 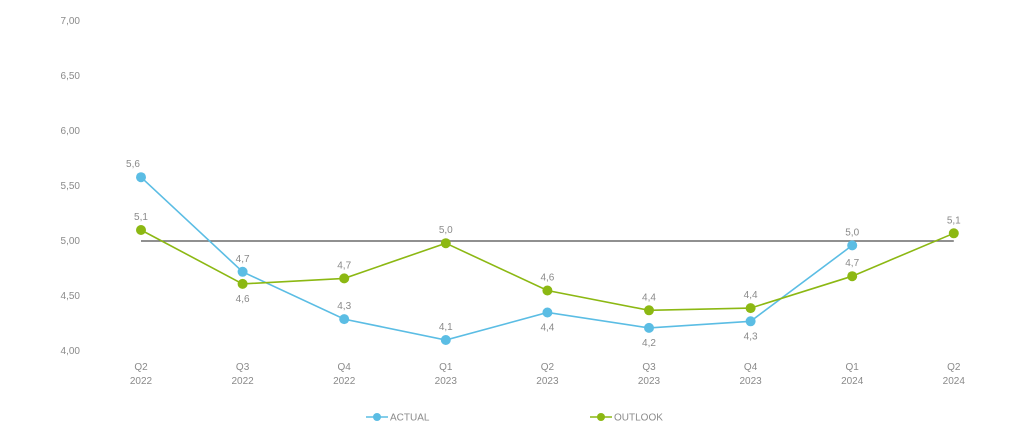 I want to click on y-tick-label: 4,50, so click(x=71, y=296).